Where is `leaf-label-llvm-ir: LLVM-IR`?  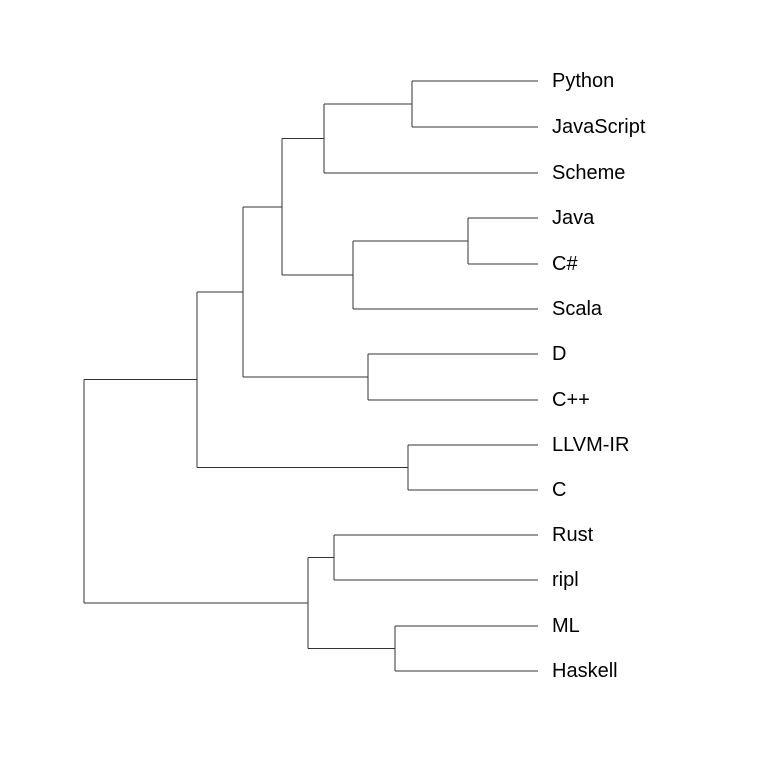
leaf-label-llvm-ir: LLVM-IR is located at coordinates (591, 445).